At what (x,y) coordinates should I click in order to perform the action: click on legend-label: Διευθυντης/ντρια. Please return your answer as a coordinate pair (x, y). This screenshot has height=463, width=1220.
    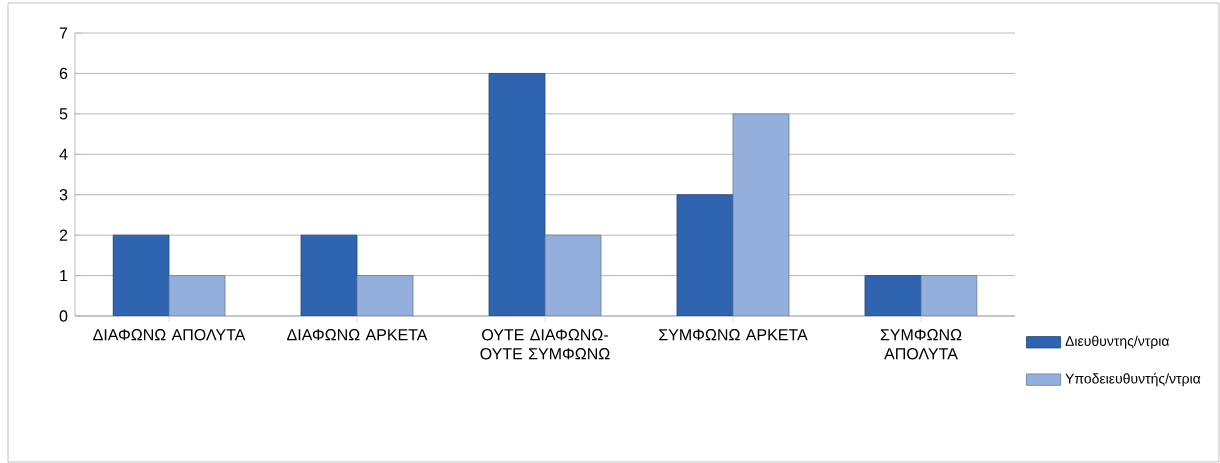
    Looking at the image, I should click on (1117, 342).